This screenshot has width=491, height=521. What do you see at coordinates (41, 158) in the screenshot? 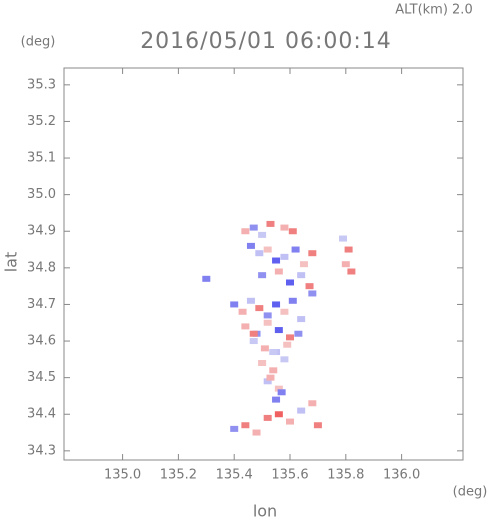
I see `y-tick-label: 35.1` at bounding box center [41, 158].